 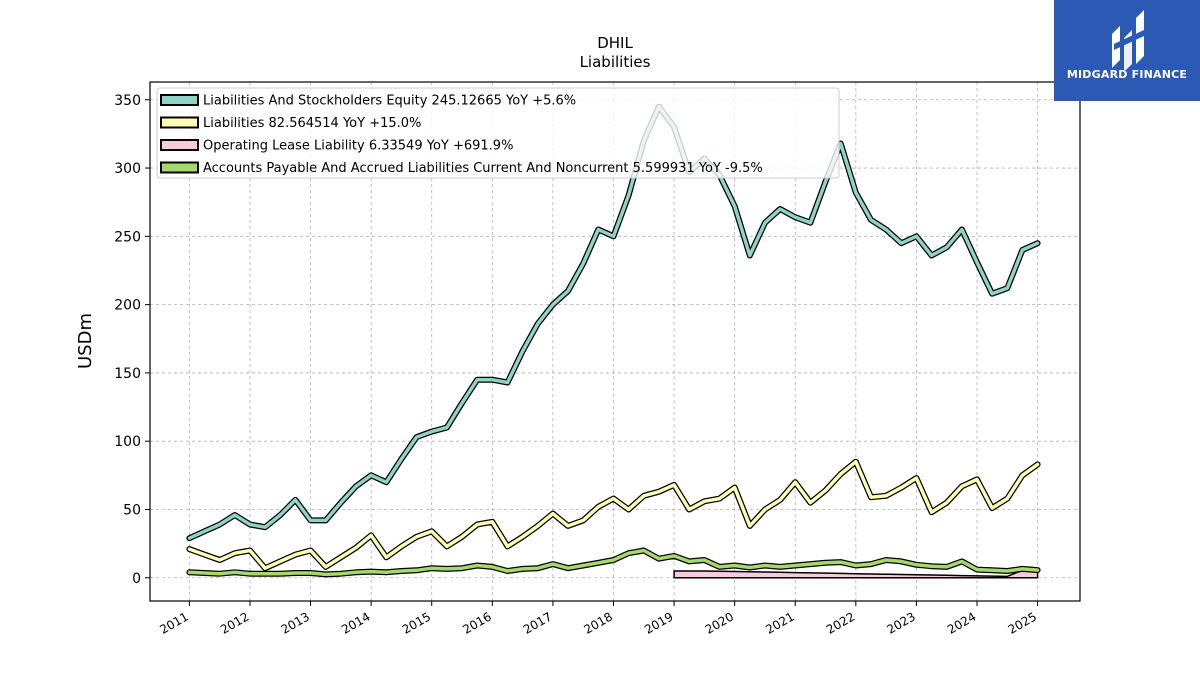 I want to click on x-tick-label: 2016, so click(x=476, y=622).